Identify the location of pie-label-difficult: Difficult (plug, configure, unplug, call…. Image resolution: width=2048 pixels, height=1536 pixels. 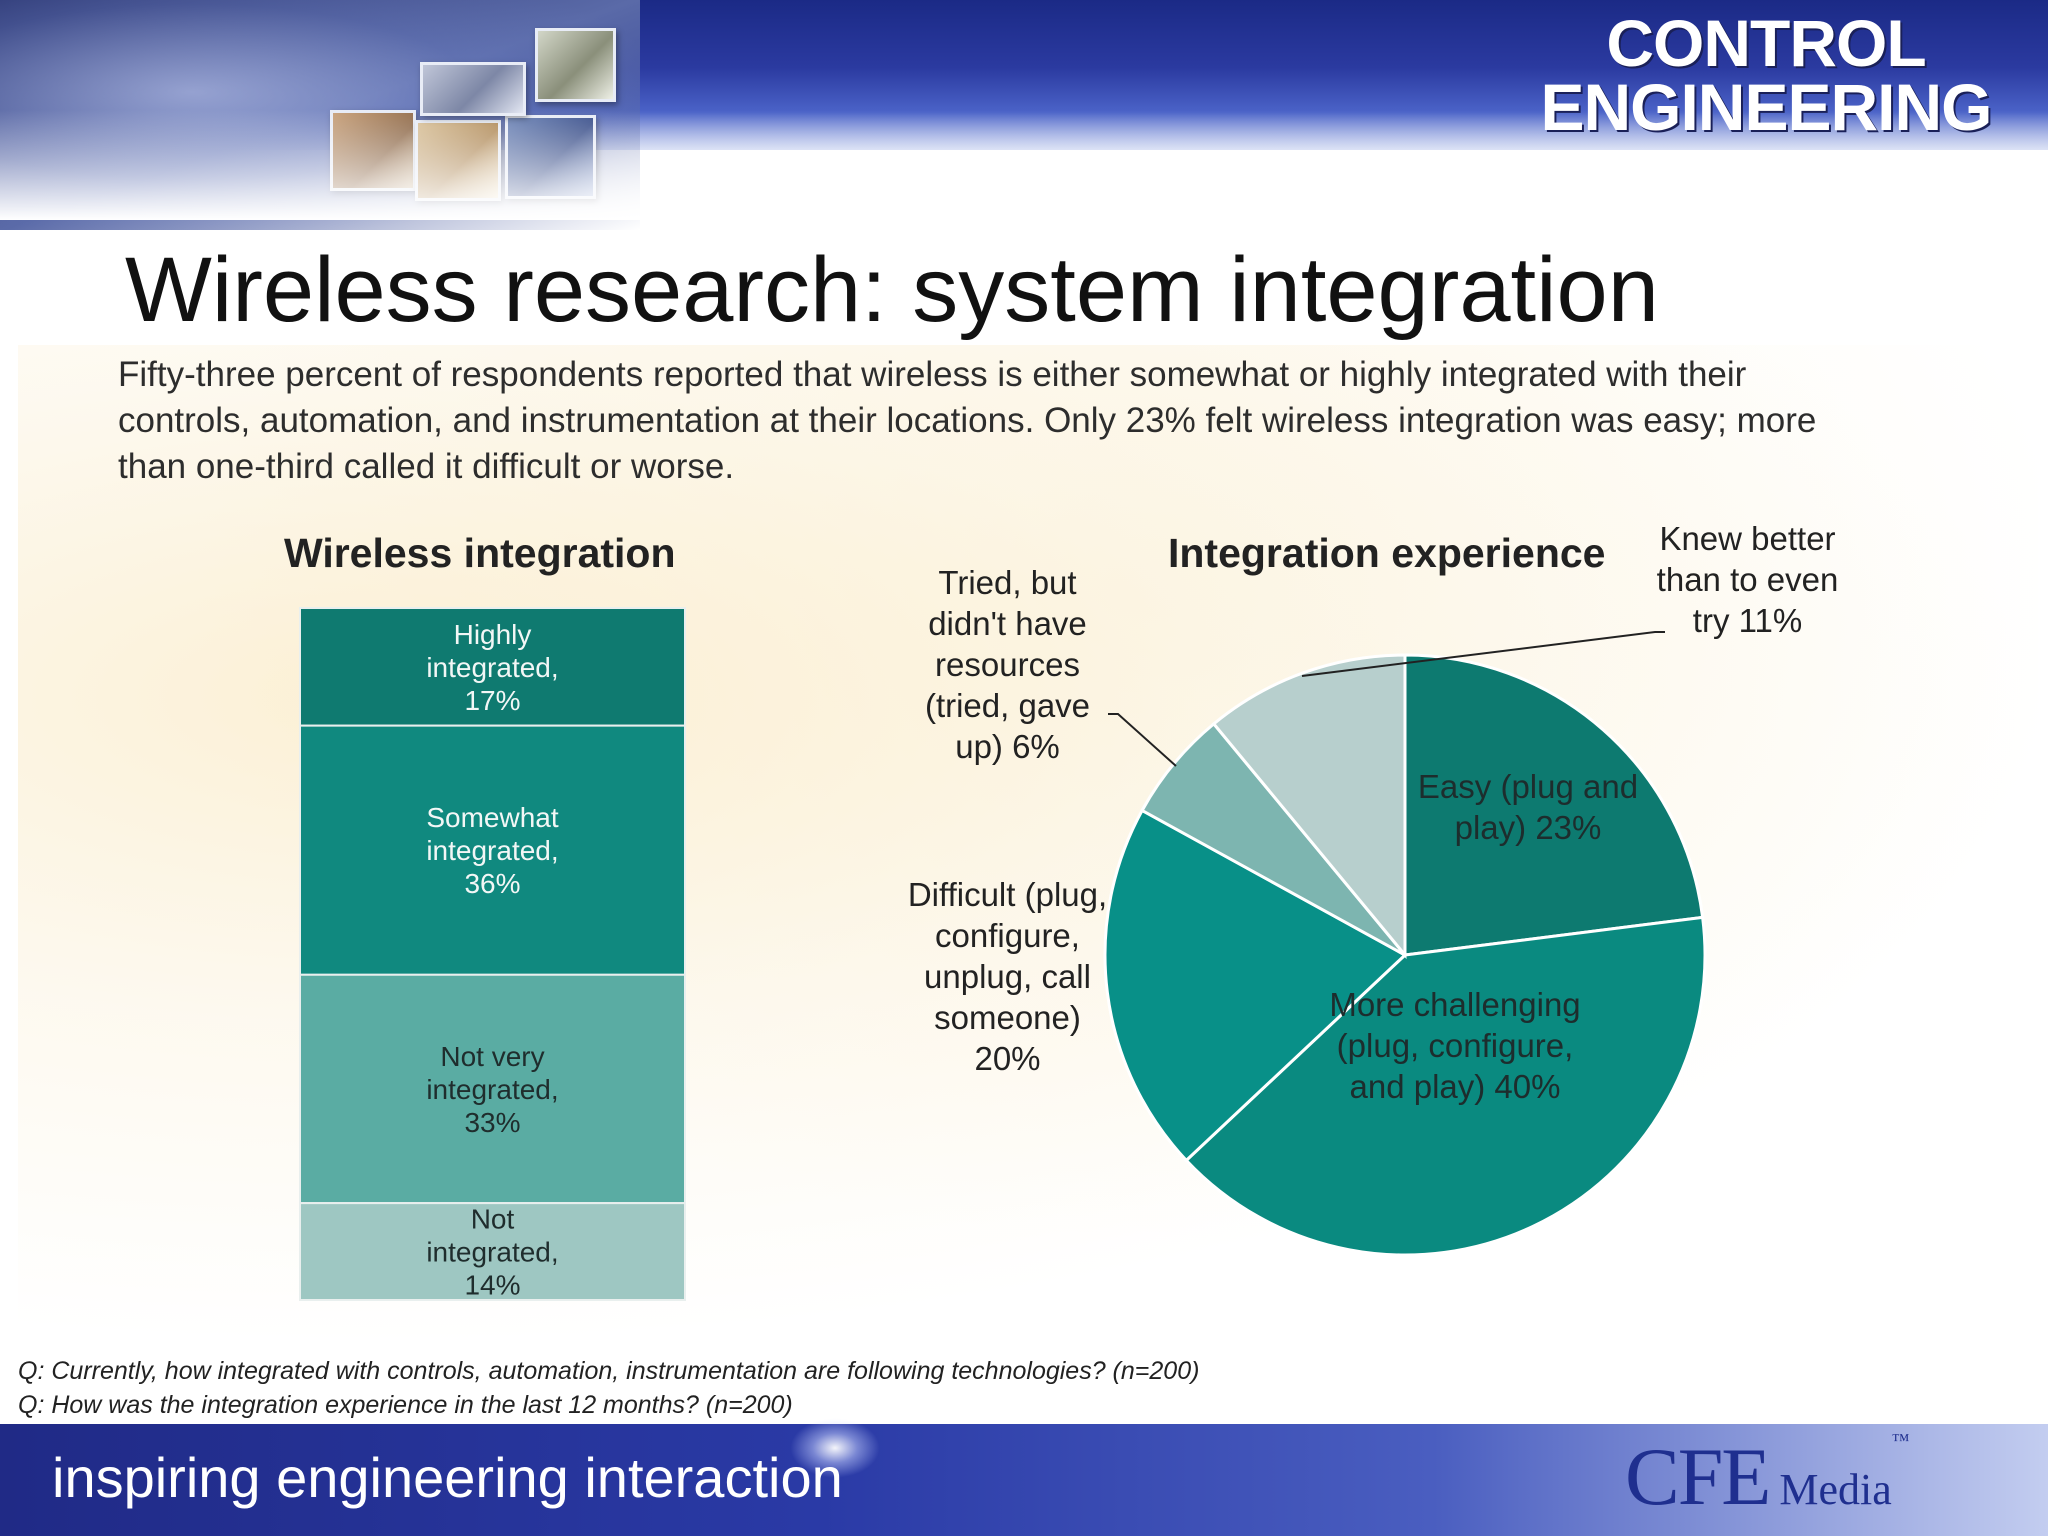
(1007, 976).